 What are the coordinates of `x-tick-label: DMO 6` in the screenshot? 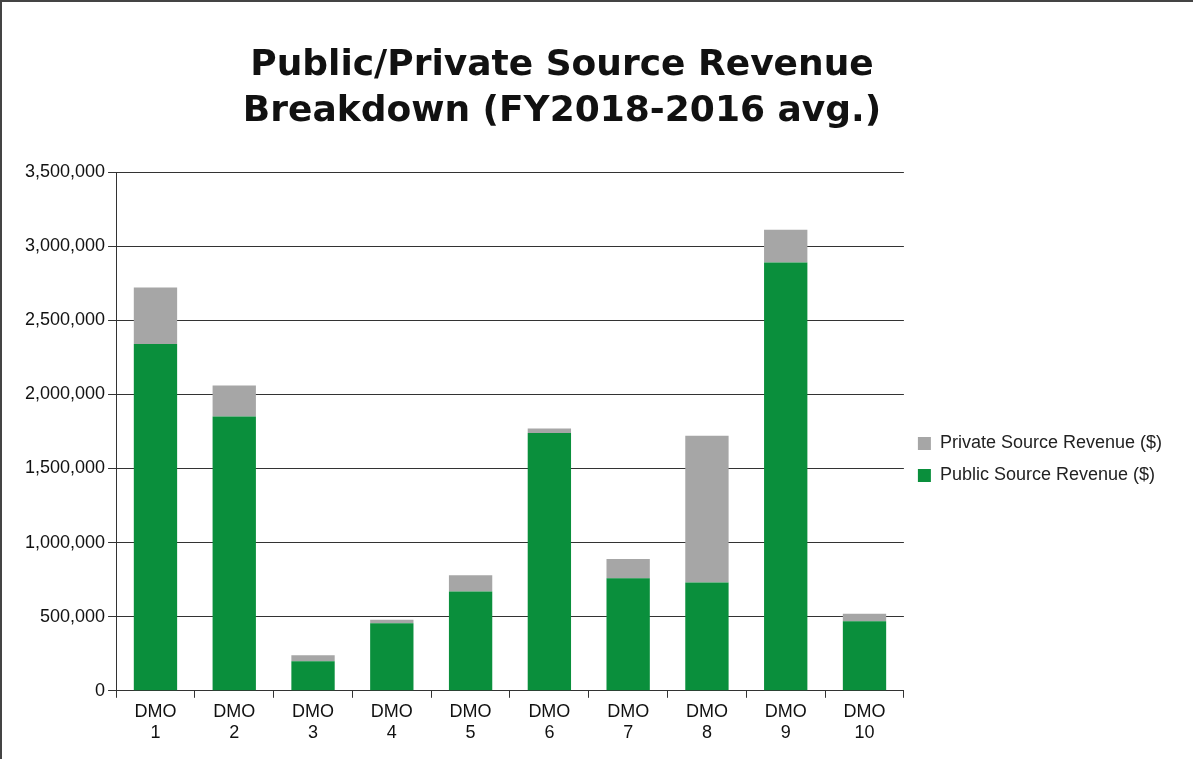 It's located at (549, 721).